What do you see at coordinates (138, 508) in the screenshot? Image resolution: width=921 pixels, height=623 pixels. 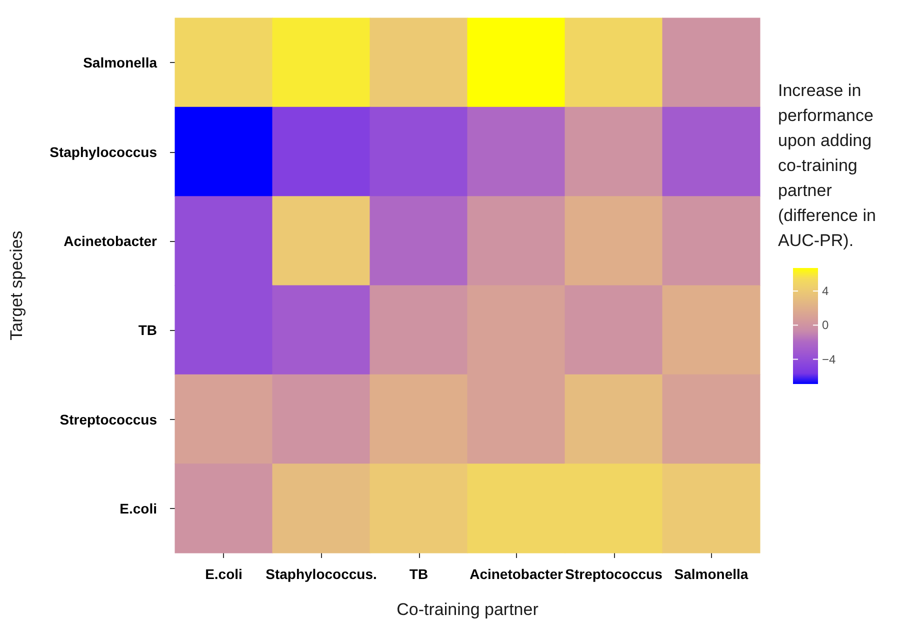 I see `y-tick-label: E.coli` at bounding box center [138, 508].